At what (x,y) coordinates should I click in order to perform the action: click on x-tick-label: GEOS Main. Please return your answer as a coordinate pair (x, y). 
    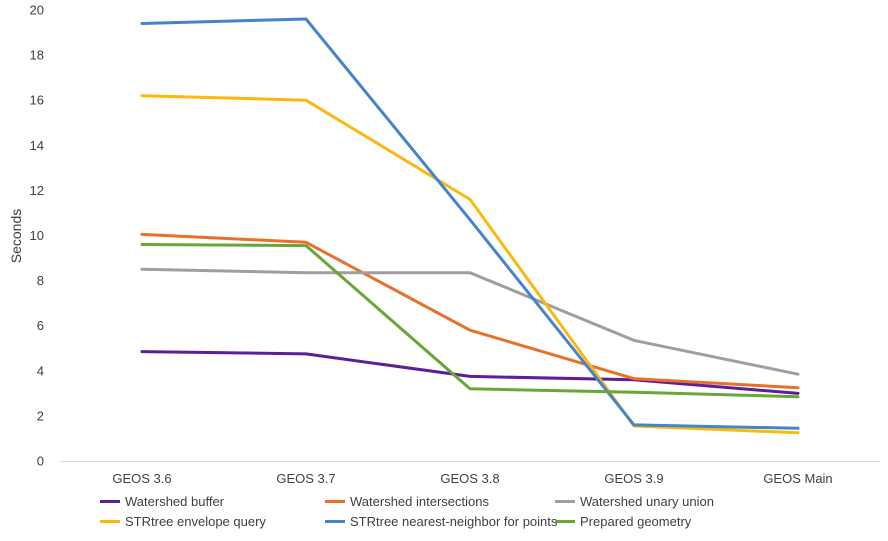
    Looking at the image, I should click on (797, 478).